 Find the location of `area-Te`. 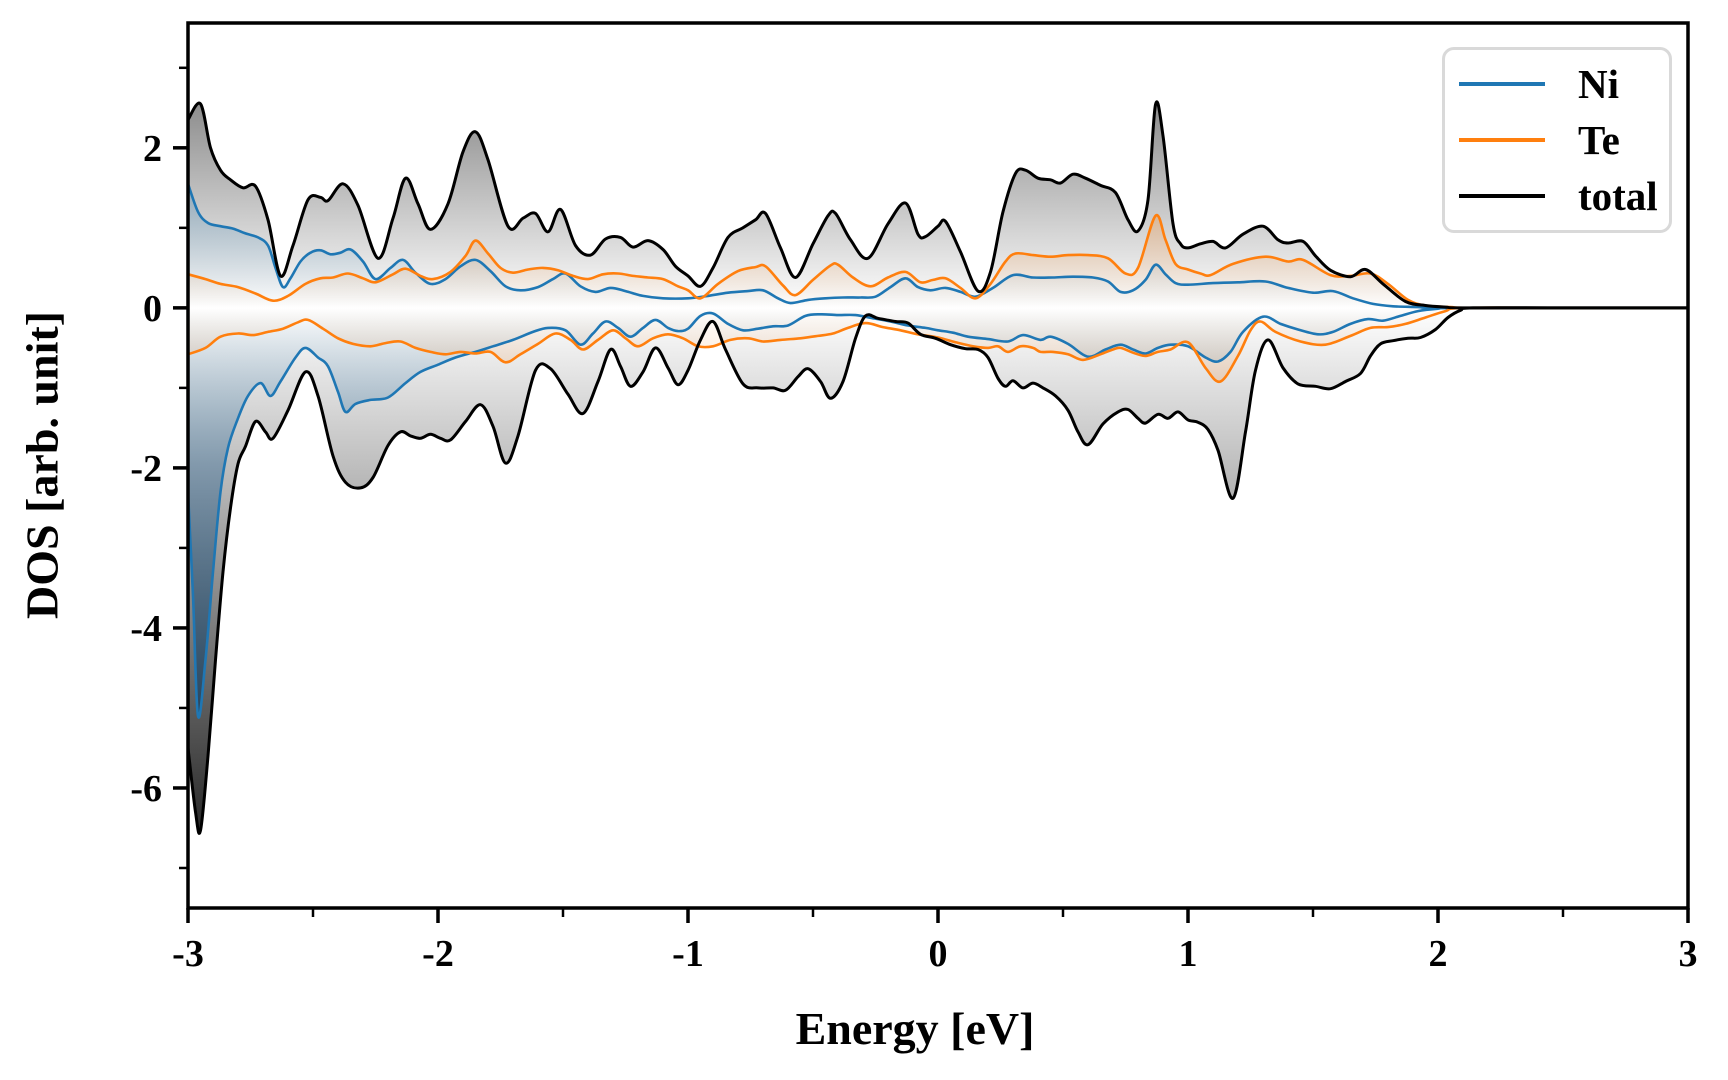

area-Te is located at coordinates (938, 298).